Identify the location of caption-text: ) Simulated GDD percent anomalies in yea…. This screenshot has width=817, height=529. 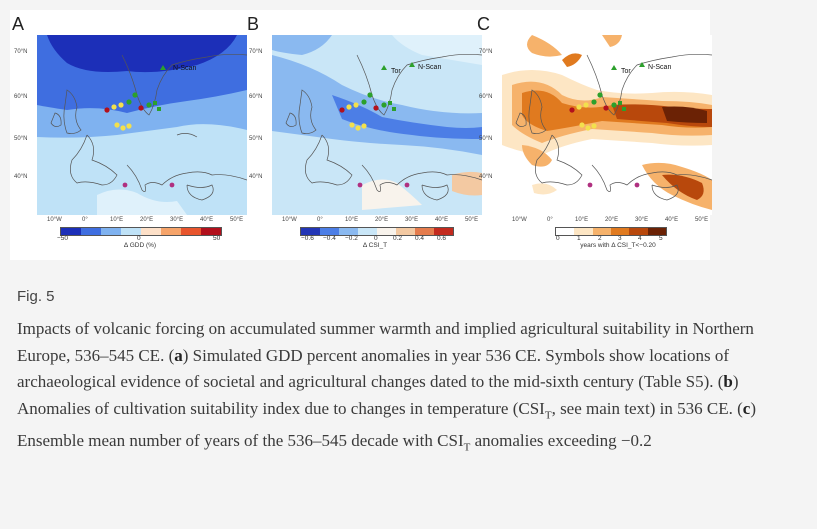
(373, 368).